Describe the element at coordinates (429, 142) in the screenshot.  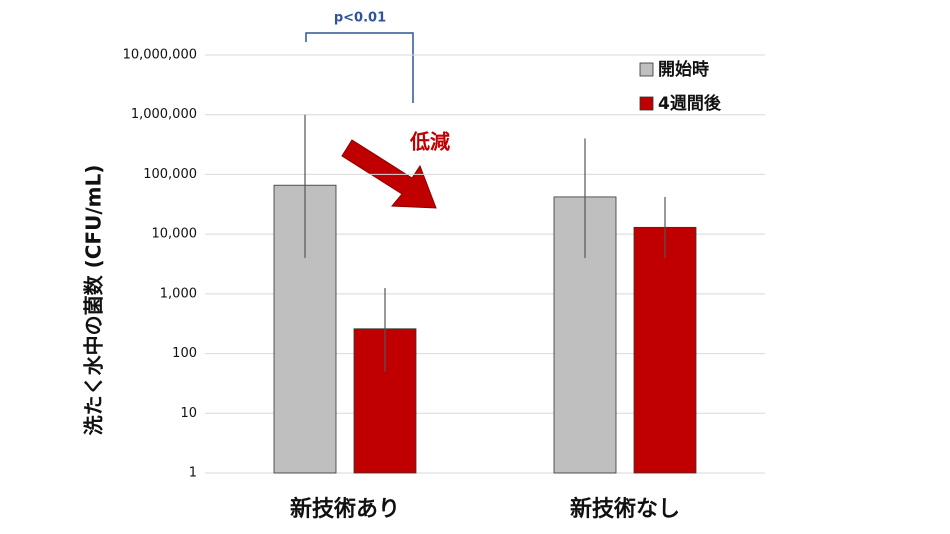
I see `decrease-label: 低減` at that location.